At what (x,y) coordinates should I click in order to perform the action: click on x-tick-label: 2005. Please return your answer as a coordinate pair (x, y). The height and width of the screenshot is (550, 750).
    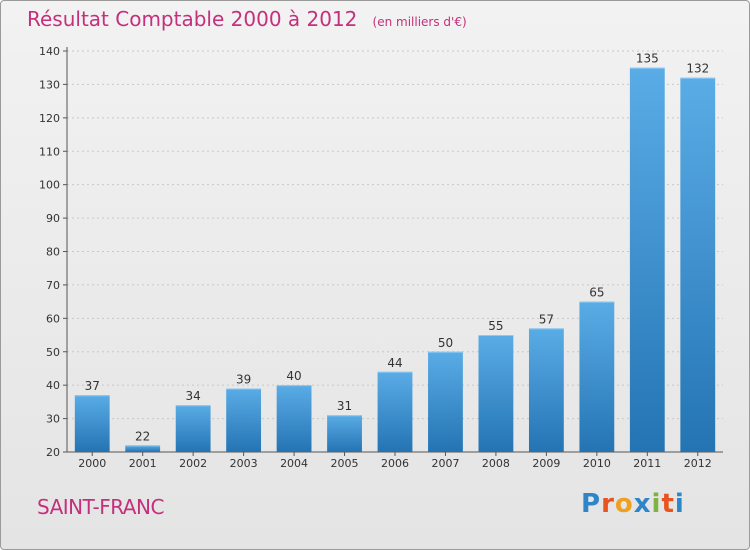
    Looking at the image, I should click on (345, 463).